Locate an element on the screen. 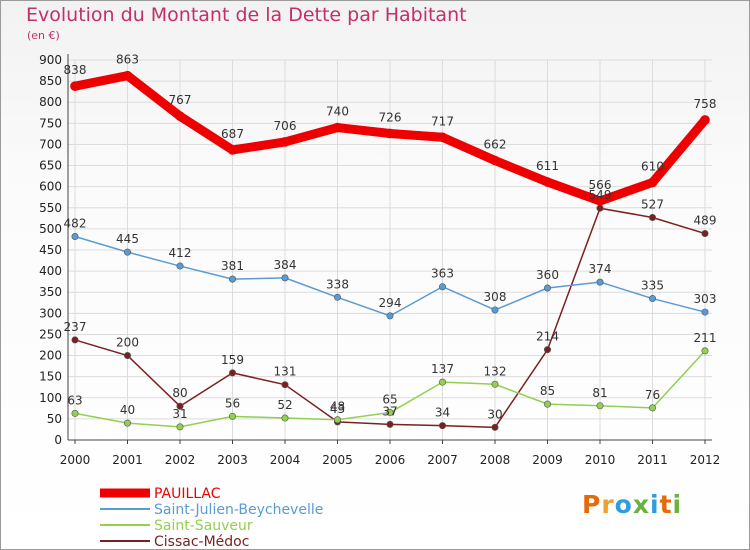 The image size is (750, 550). data-label: 131 is located at coordinates (285, 372).